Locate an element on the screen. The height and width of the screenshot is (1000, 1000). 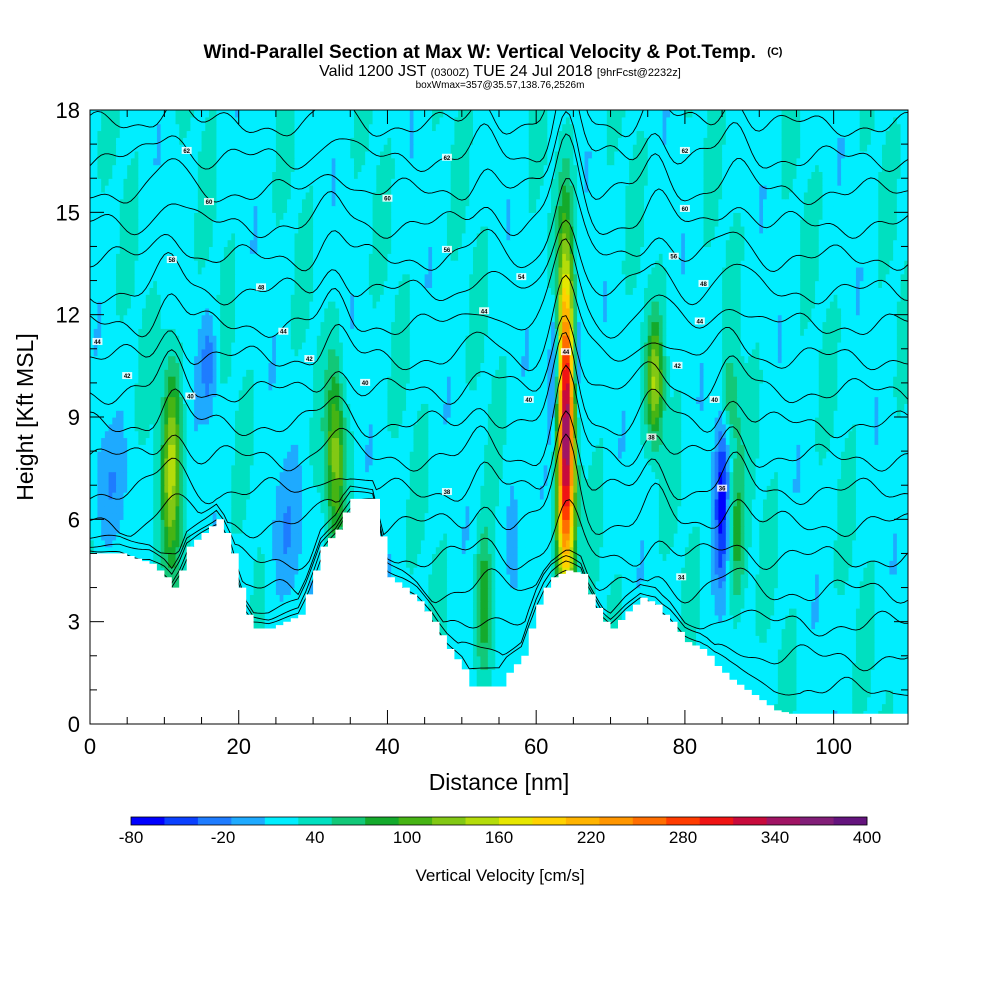
chart-subtitle-boxwmax: boxWmax=357@35.57,138.76,2526m is located at coordinates (500, 85).